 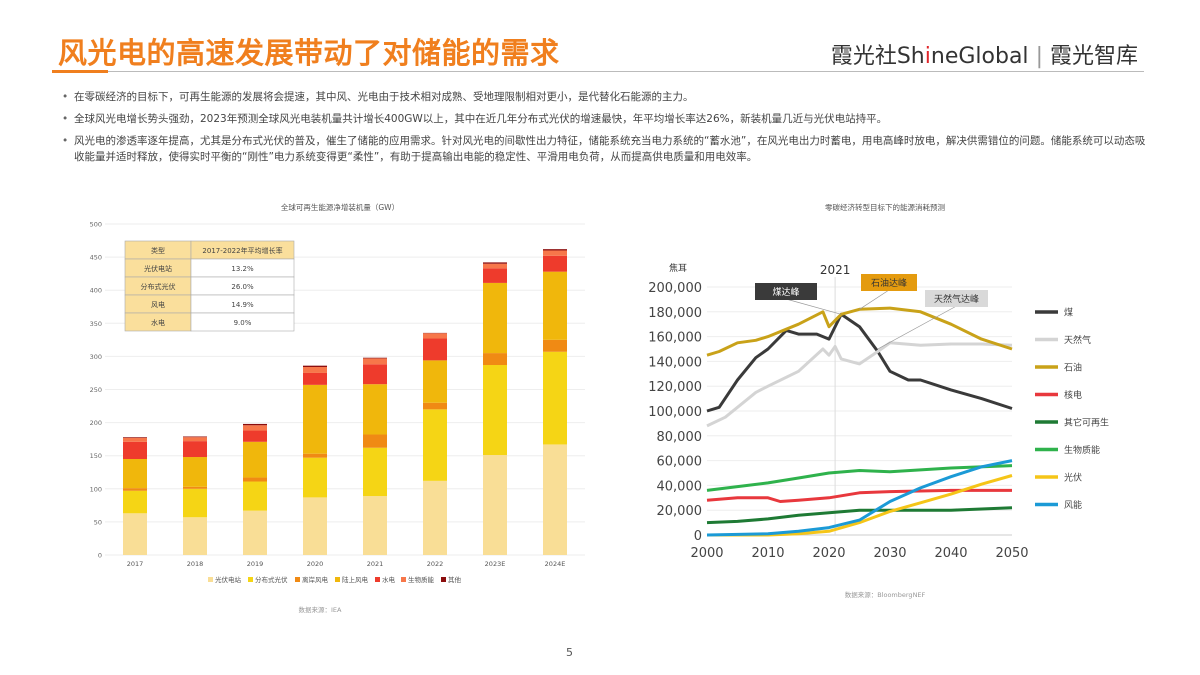 I want to click on table-cell, so click(x=242, y=322).